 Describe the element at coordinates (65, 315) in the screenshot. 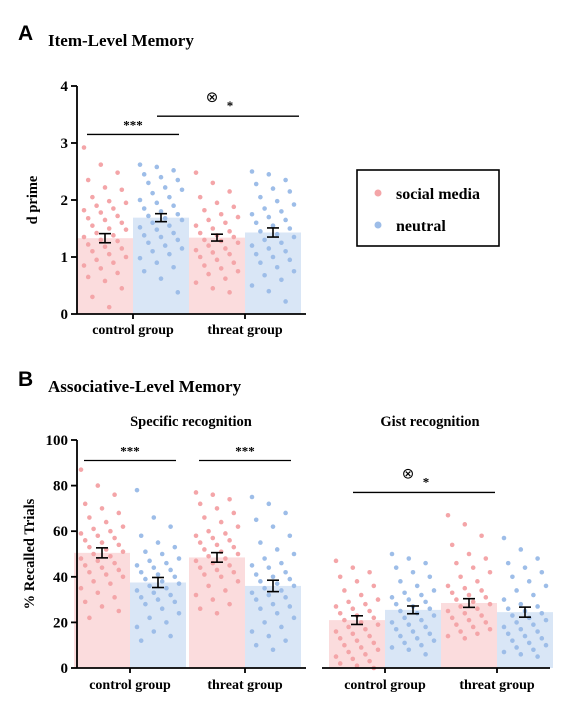

I see `y-tick-label: 0` at that location.